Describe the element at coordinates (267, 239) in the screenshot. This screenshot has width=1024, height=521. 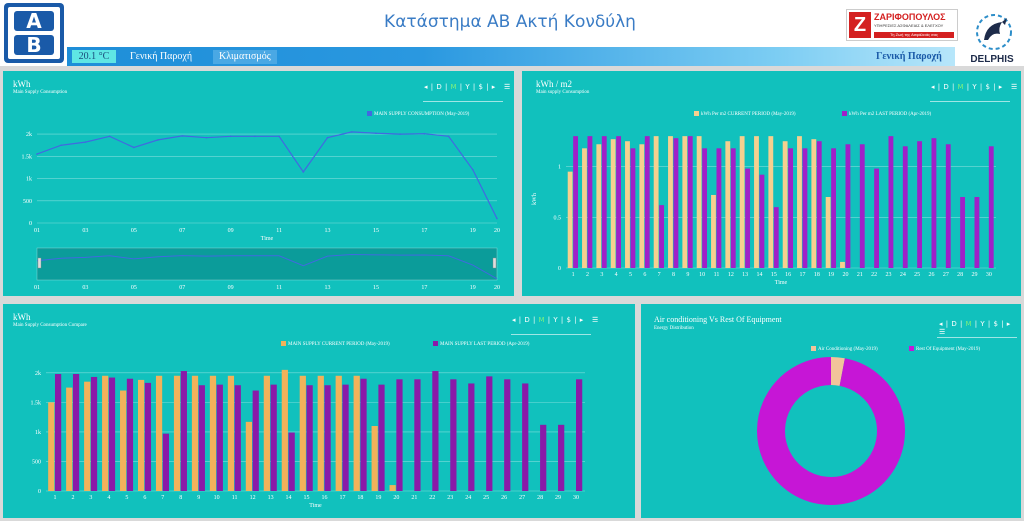
I see `x-axis-title: Time` at that location.